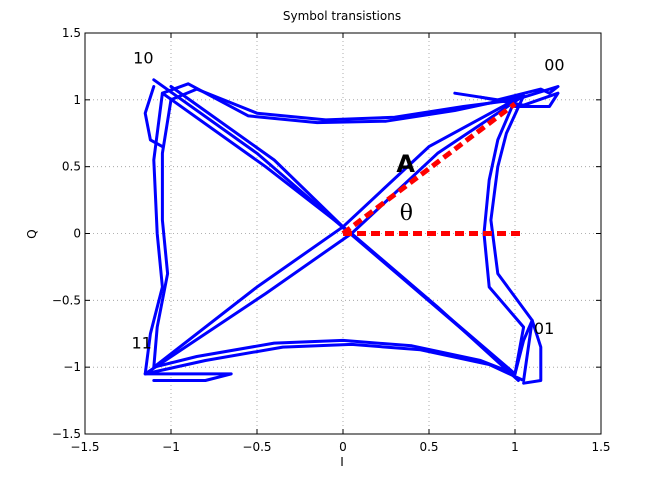  What do you see at coordinates (171, 447) in the screenshot?
I see `x-tick-label: −1` at bounding box center [171, 447].